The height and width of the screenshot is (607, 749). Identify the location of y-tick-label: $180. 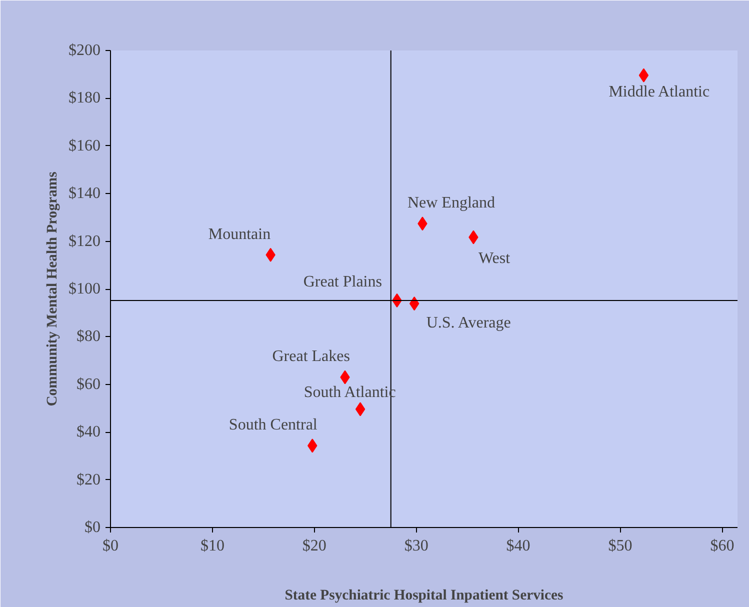
(84, 98).